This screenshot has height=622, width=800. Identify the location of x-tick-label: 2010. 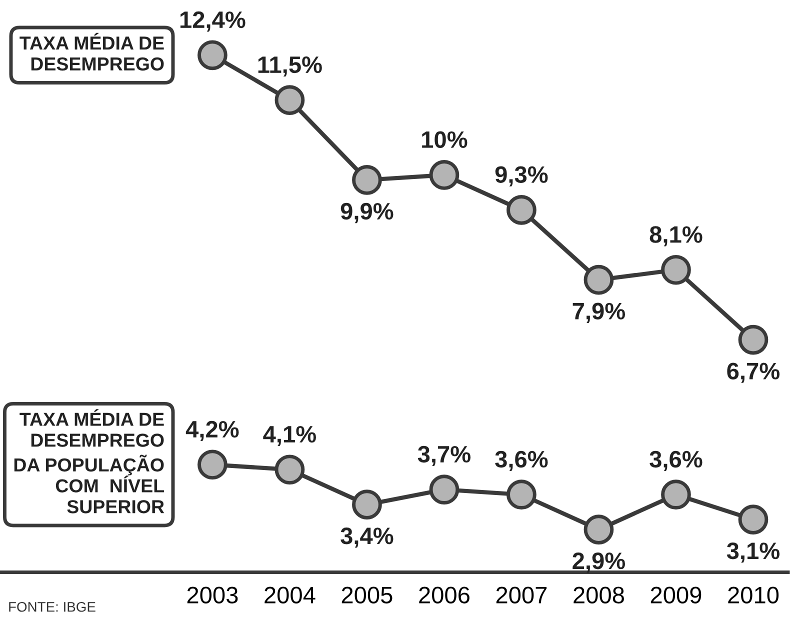
(753, 595).